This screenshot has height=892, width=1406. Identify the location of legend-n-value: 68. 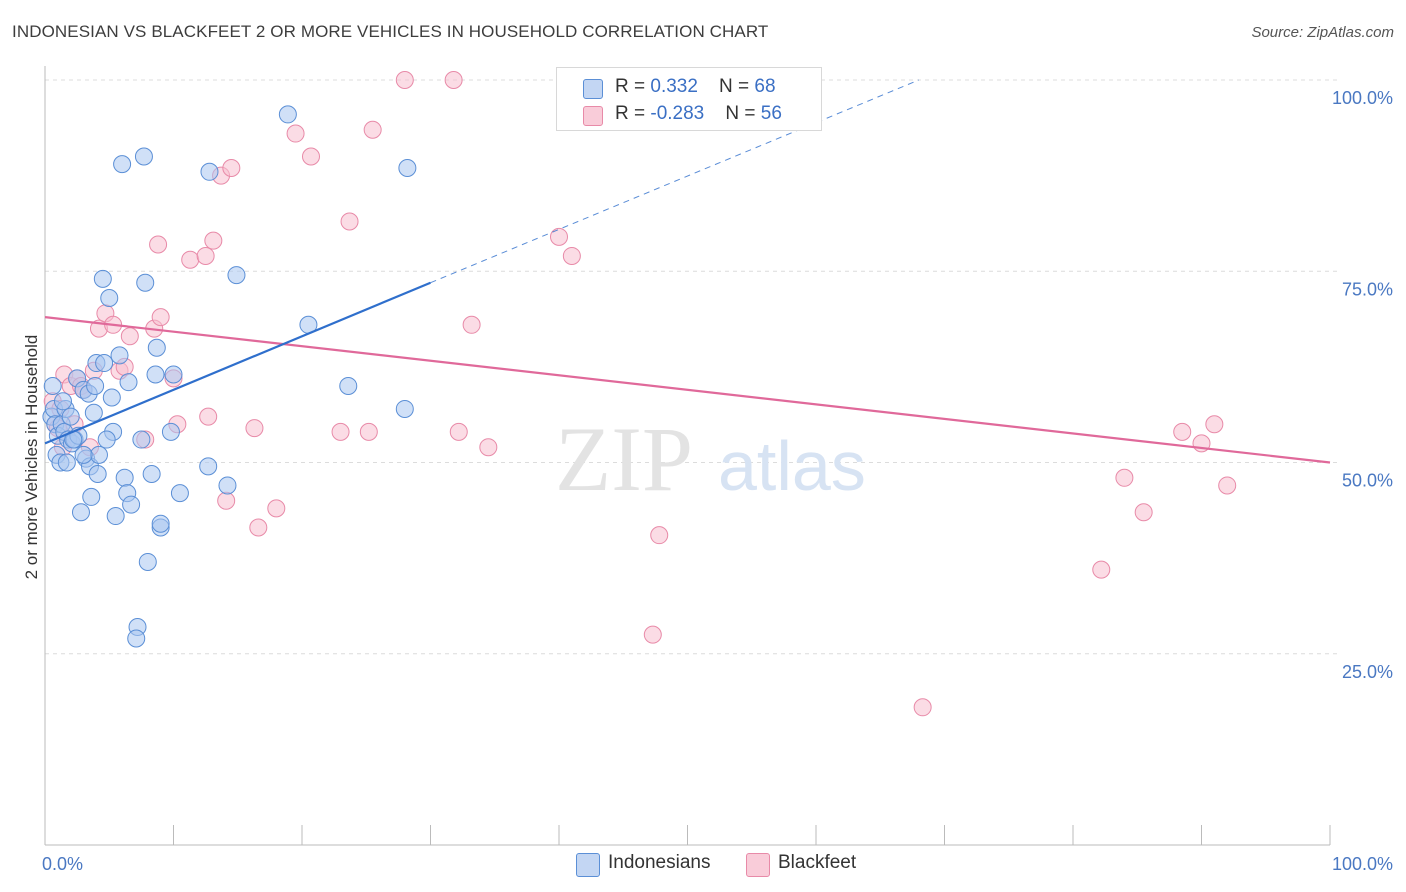
(765, 86).